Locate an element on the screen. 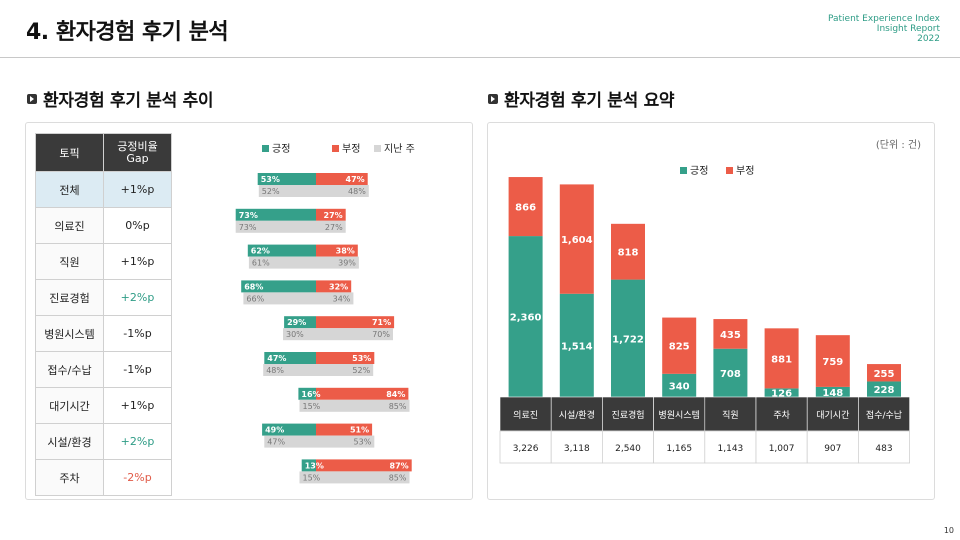 The width and height of the screenshot is (960, 540). report-meta-line: 2022 is located at coordinates (928, 39).